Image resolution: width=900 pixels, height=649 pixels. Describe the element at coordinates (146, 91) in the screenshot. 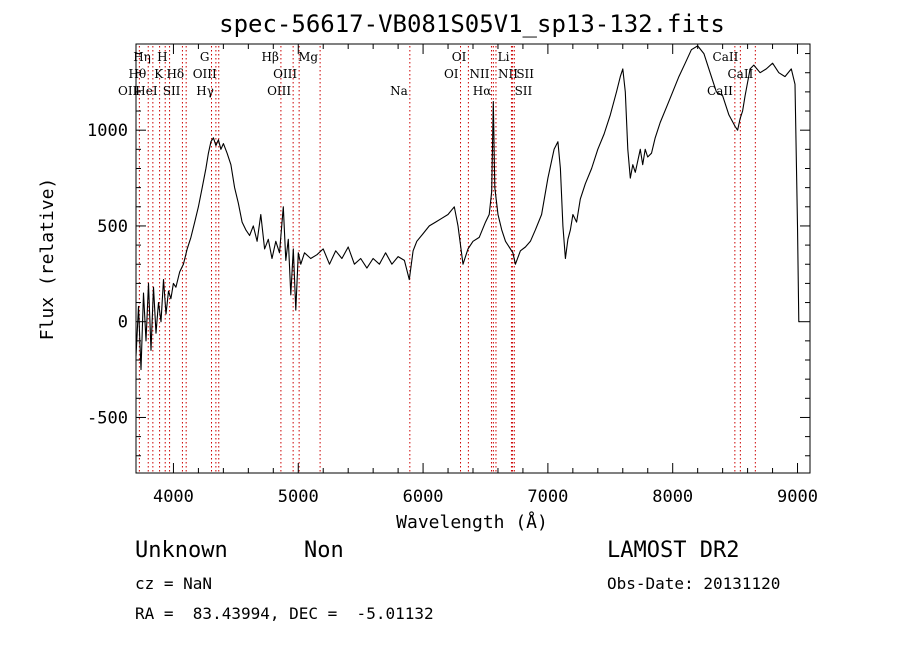

I see `line-label: HeI` at that location.